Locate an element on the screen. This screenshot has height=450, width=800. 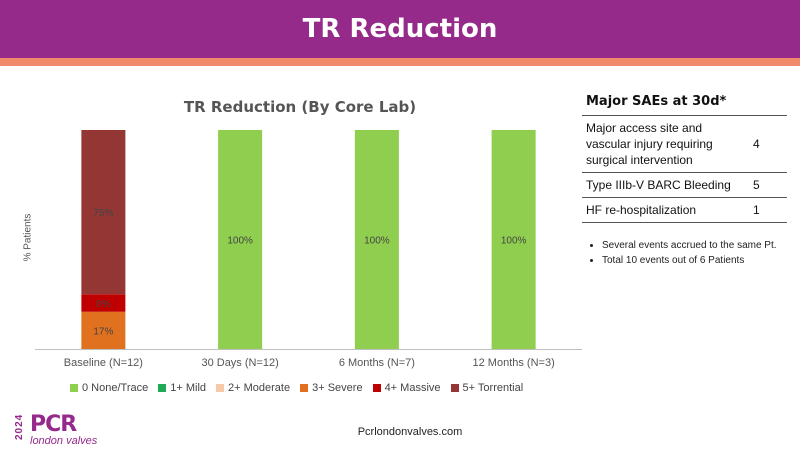
sae-row-label: Type IIIb-V BARC Bleeding is located at coordinates (658, 185).